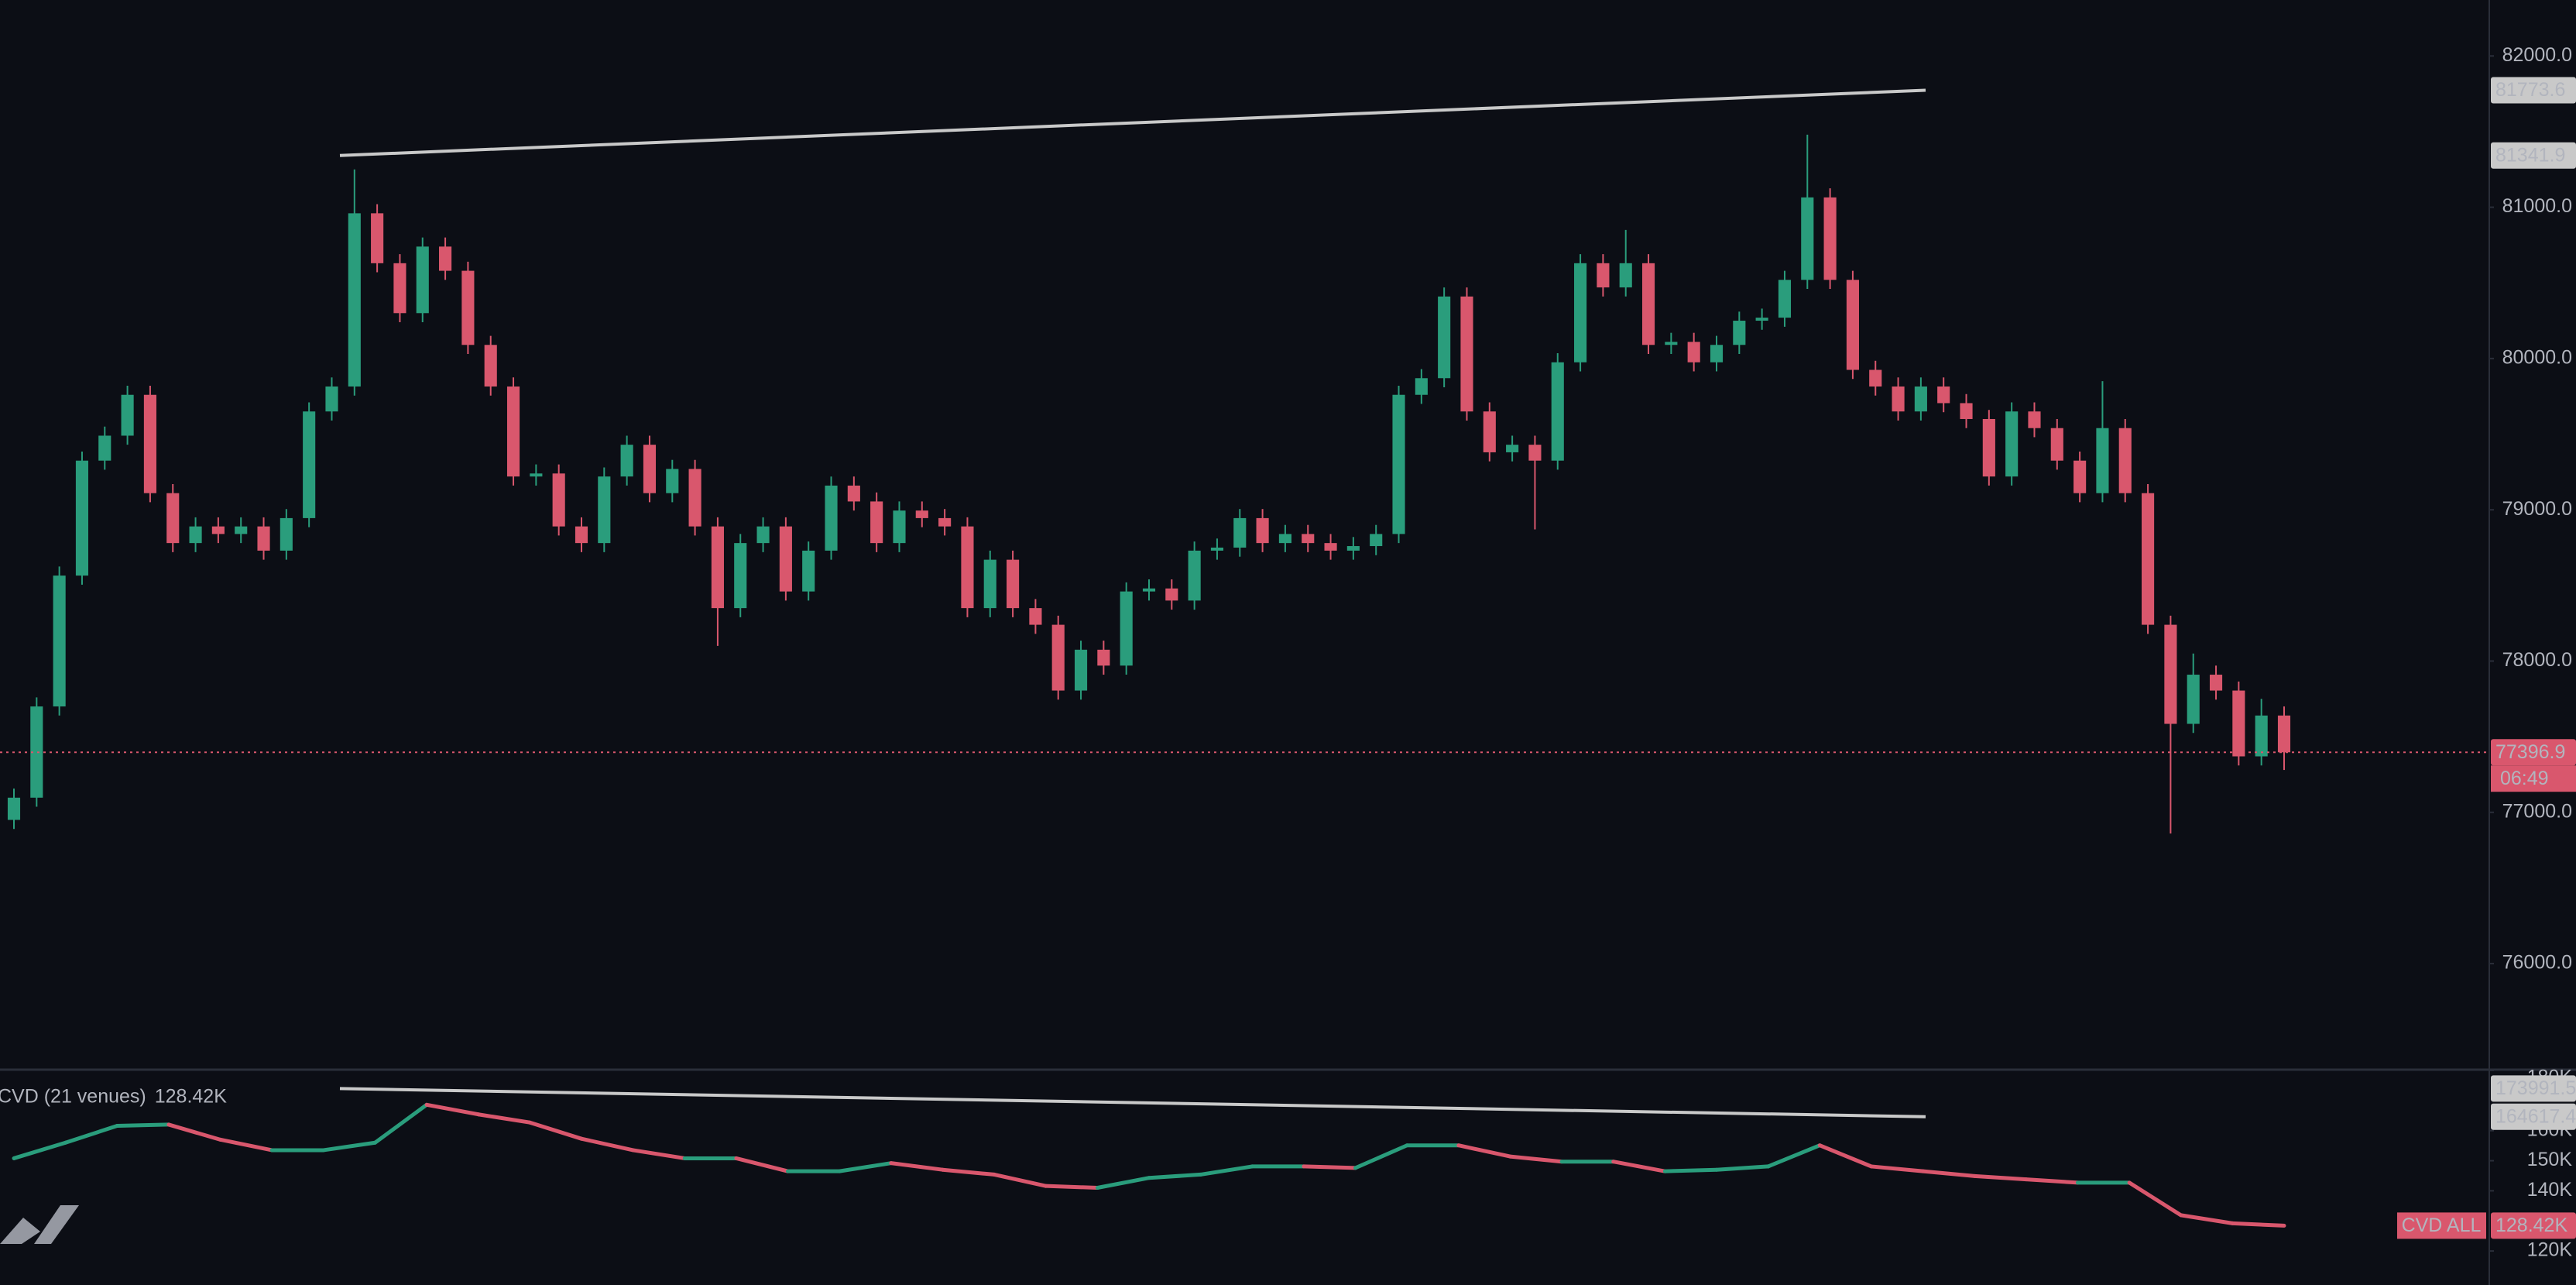 The height and width of the screenshot is (1285, 2576). Describe the element at coordinates (2533, 156) in the screenshot. I see `trendline-start-box` at that location.